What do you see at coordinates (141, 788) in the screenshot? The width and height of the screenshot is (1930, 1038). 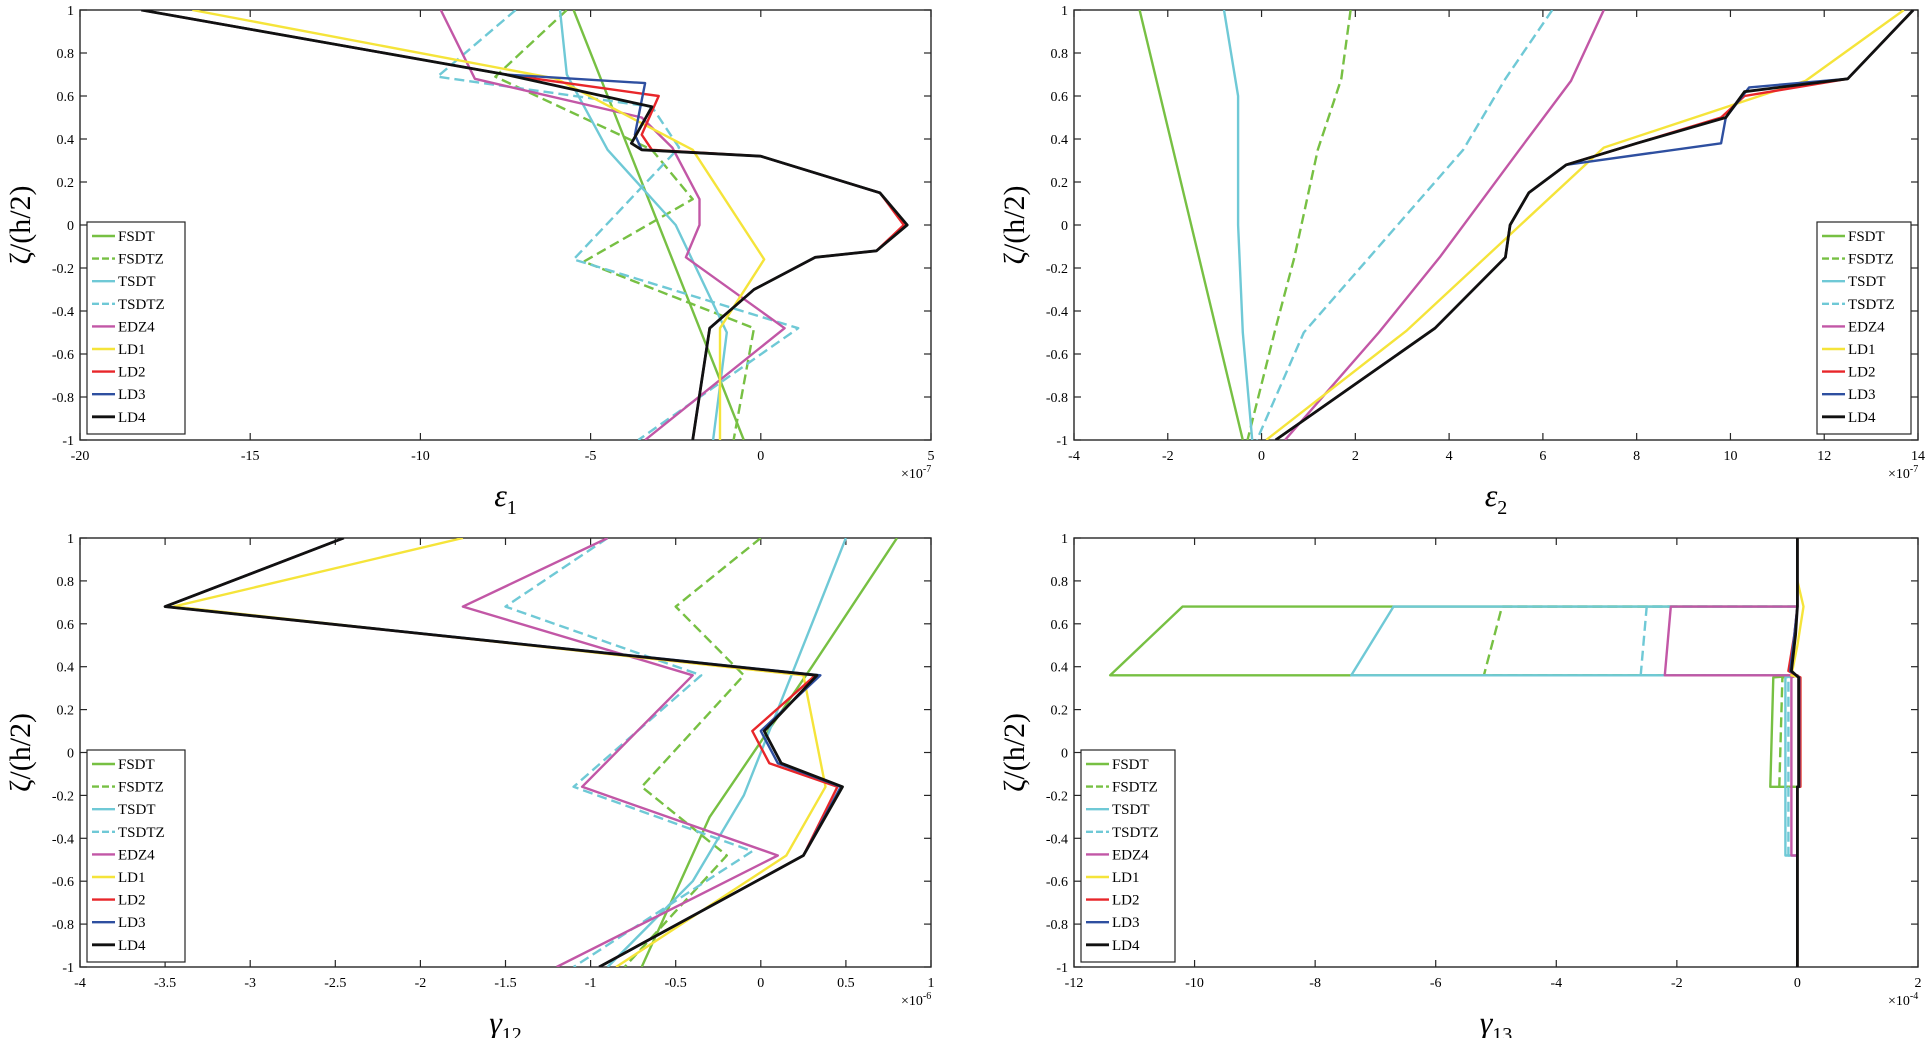 I see `legend-label-fsdtz: FSDTZ` at bounding box center [141, 788].